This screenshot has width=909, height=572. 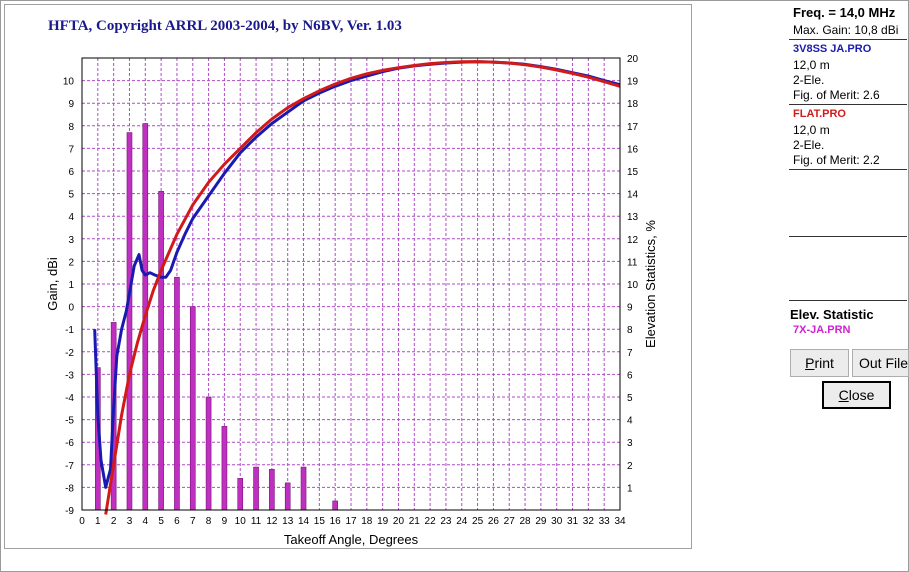 What do you see at coordinates (161, 521) in the screenshot?
I see `x-tick-label: 5` at bounding box center [161, 521].